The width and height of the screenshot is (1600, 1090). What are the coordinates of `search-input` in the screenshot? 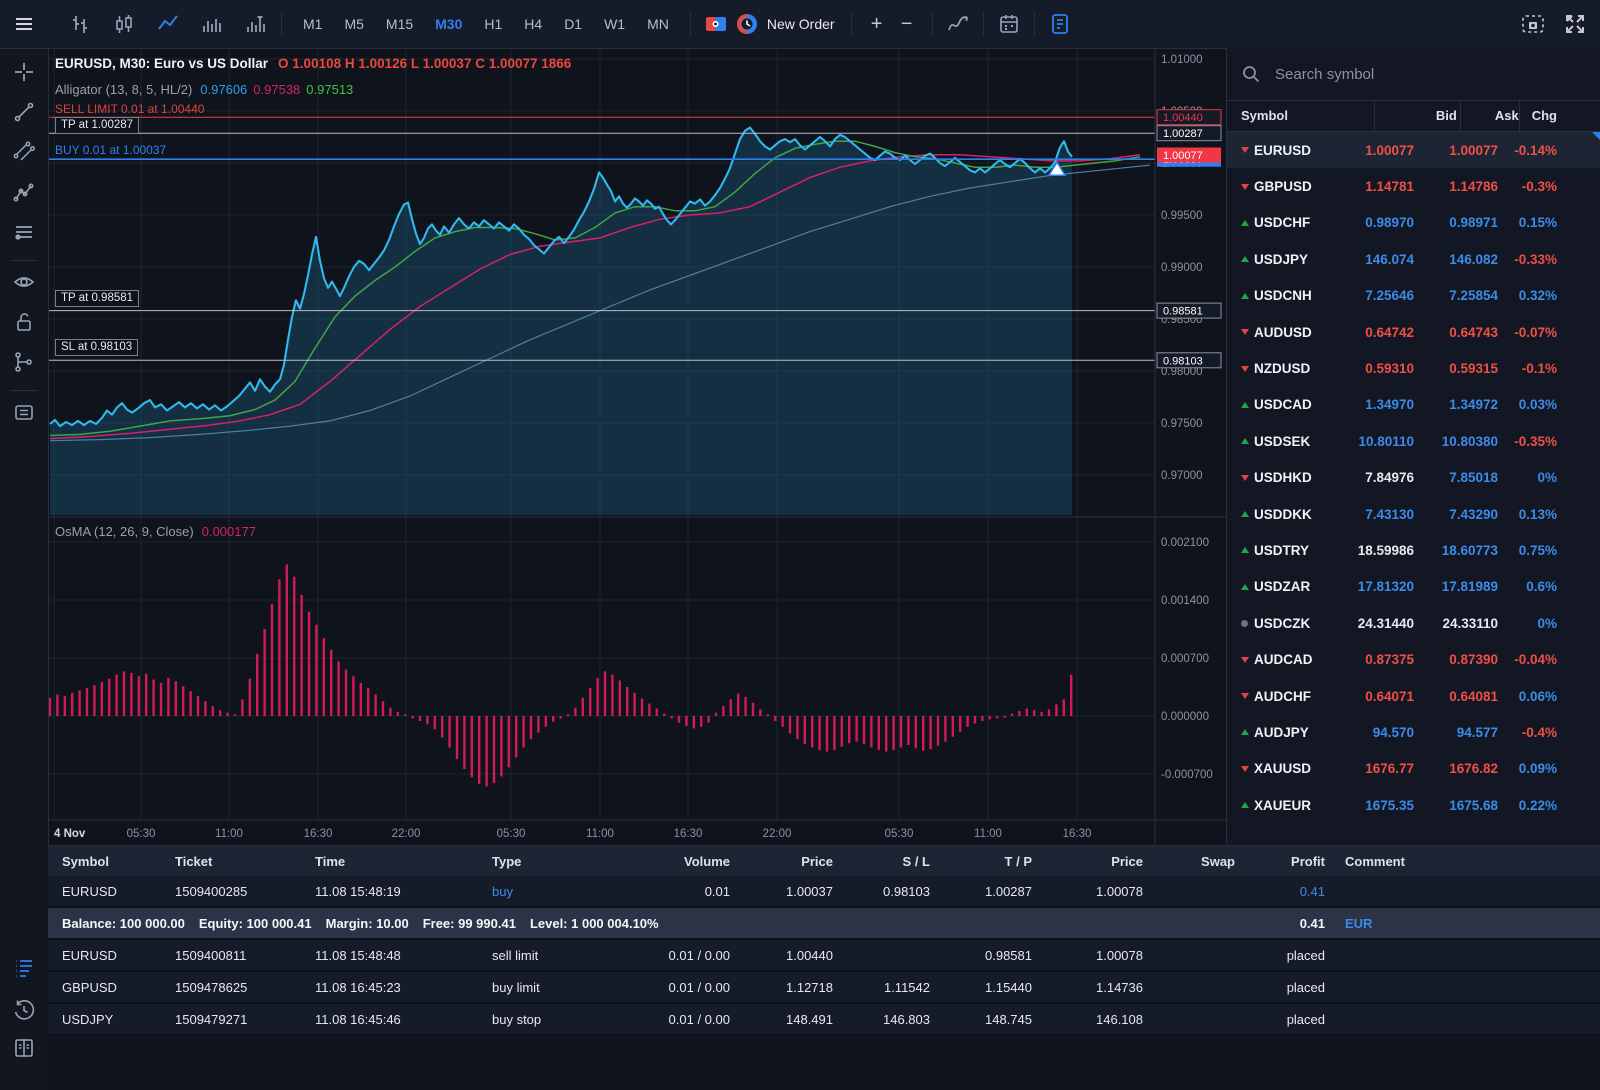 It's located at (1415, 74).